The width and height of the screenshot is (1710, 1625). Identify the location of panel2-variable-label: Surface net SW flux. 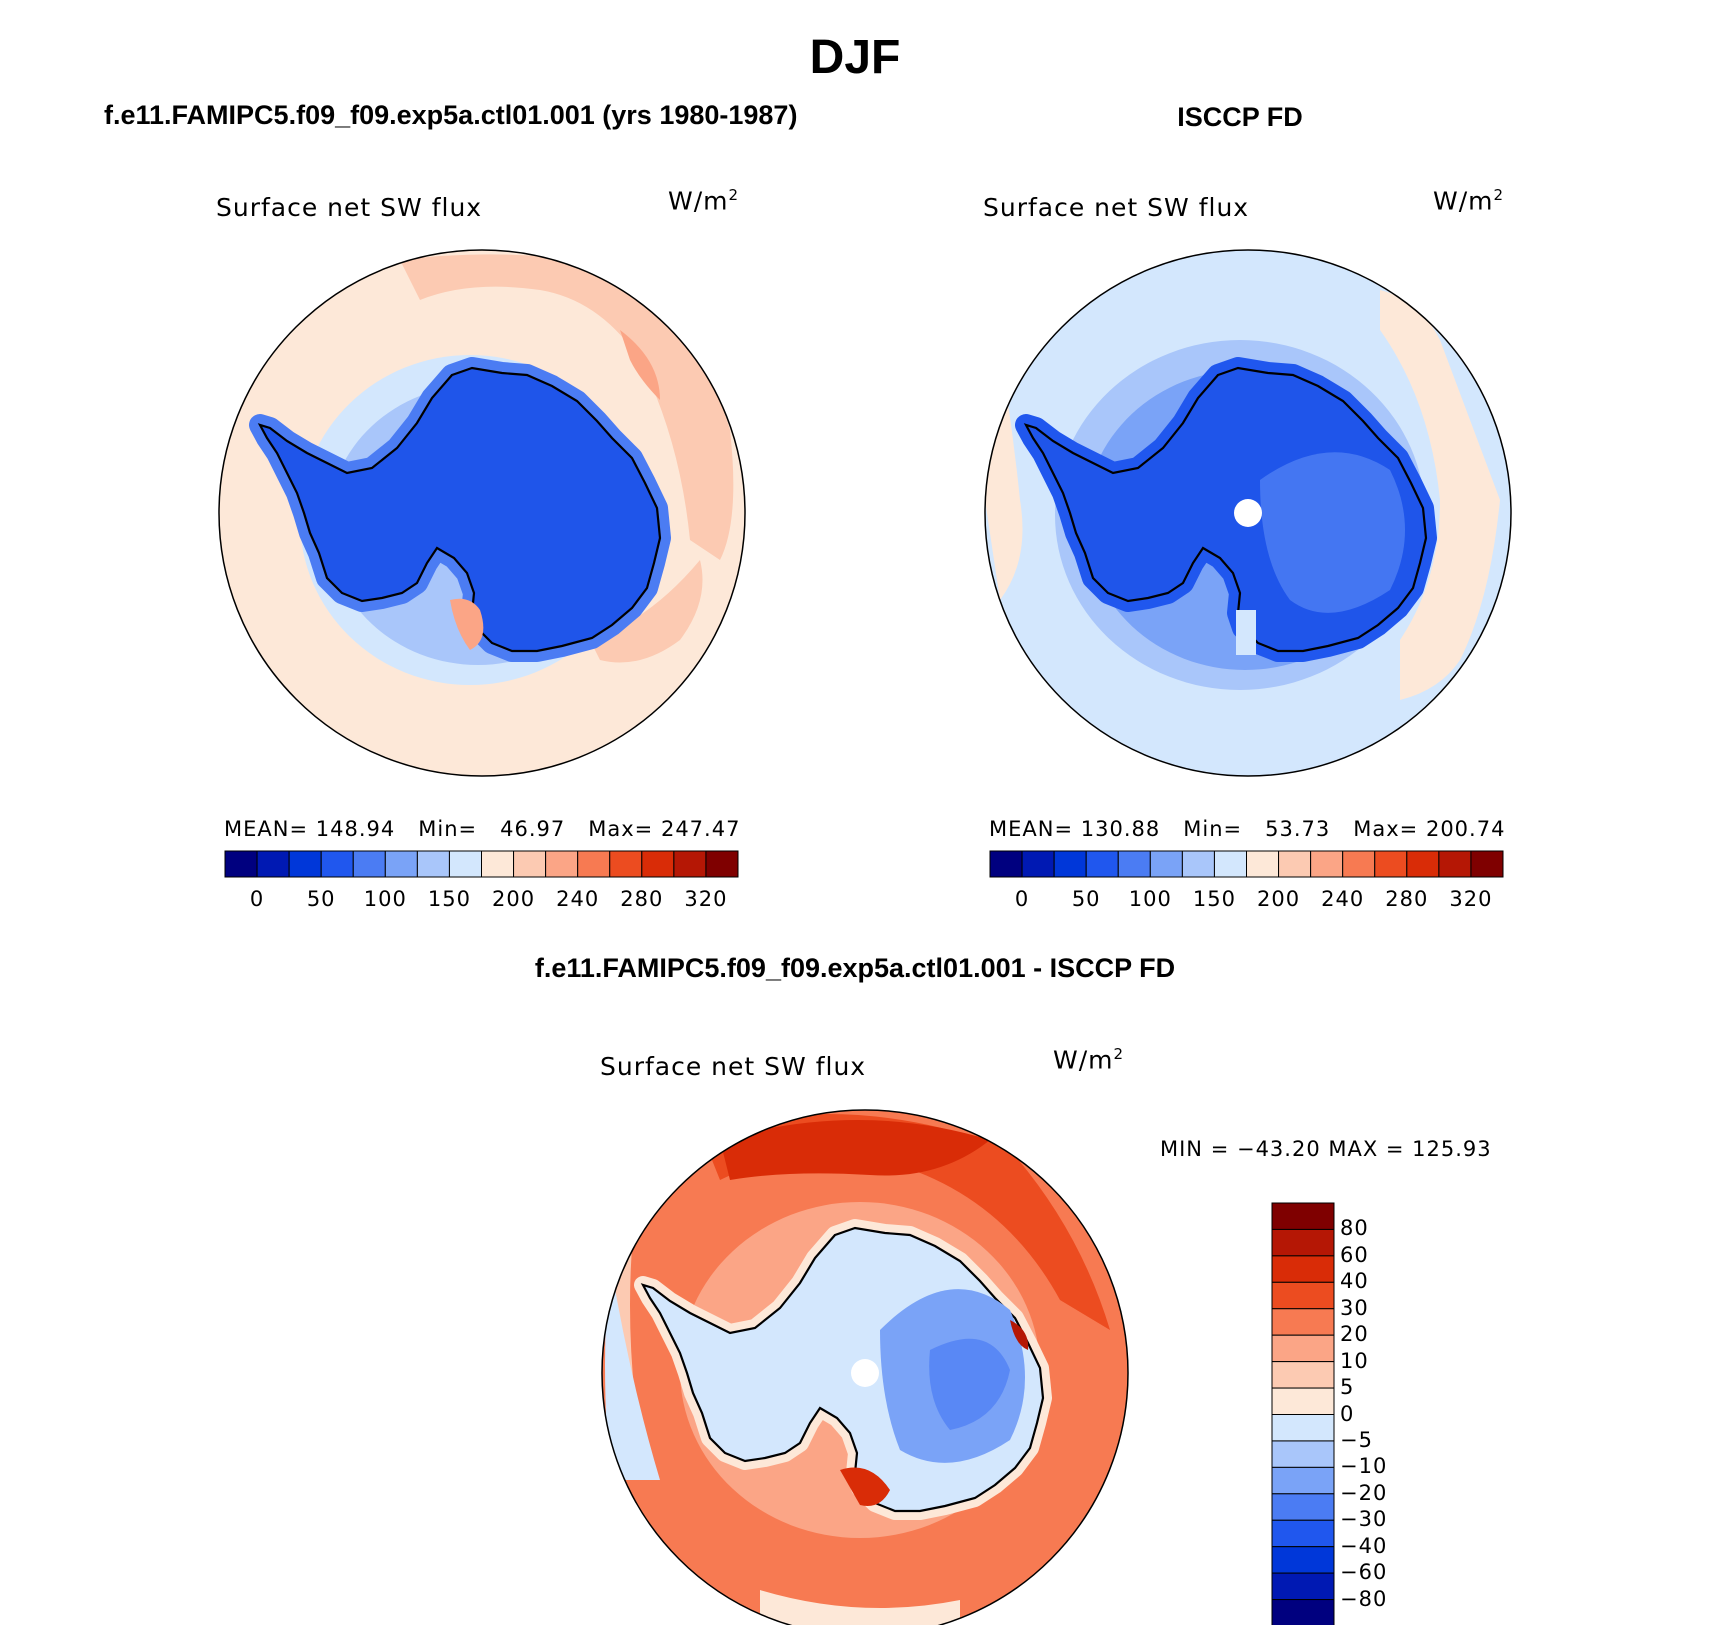
(1116, 207).